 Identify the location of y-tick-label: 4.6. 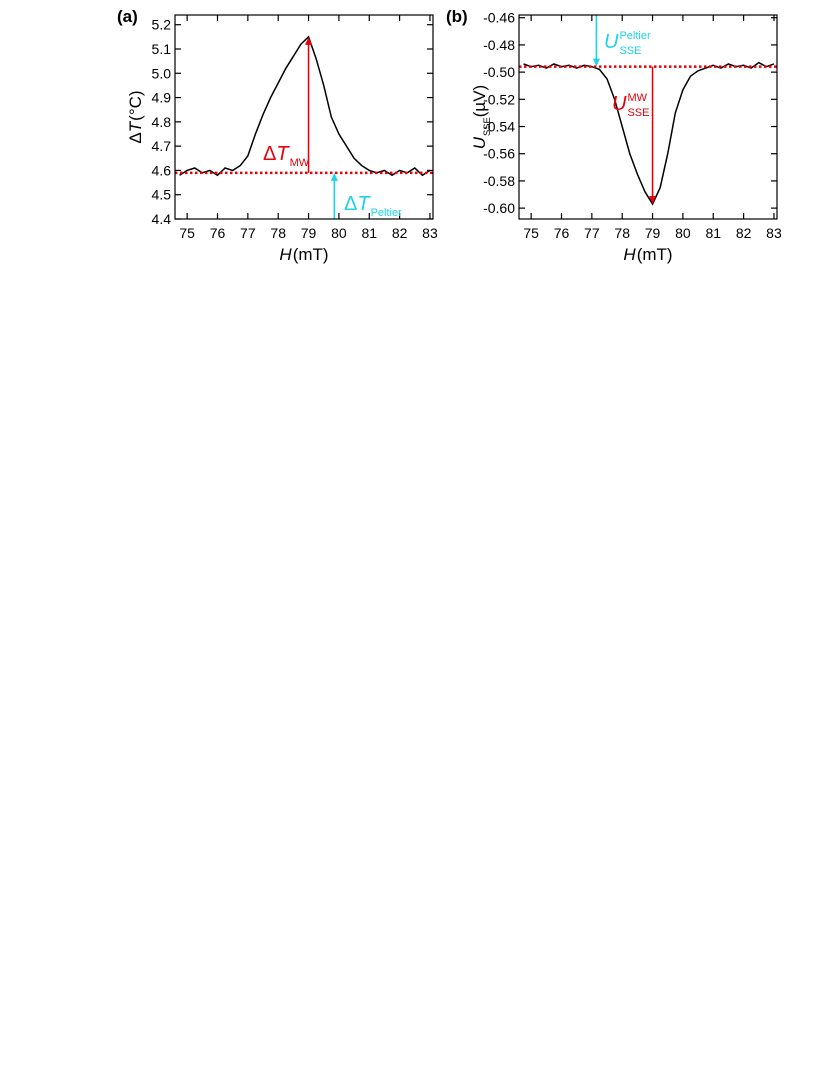
(162, 170).